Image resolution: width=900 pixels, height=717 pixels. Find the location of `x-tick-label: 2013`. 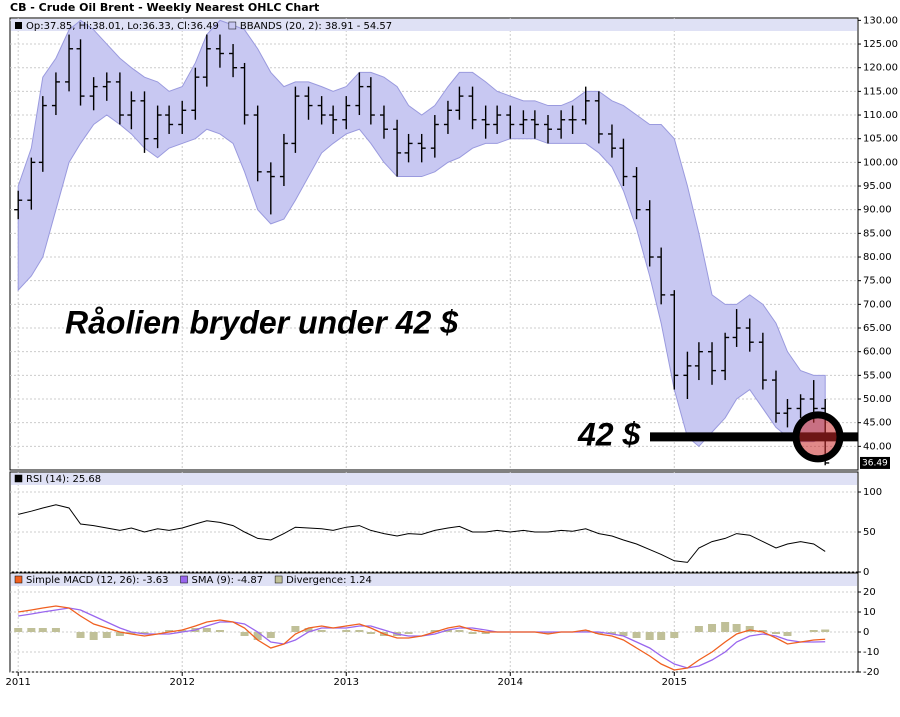

x-tick-label: 2013 is located at coordinates (346, 682).